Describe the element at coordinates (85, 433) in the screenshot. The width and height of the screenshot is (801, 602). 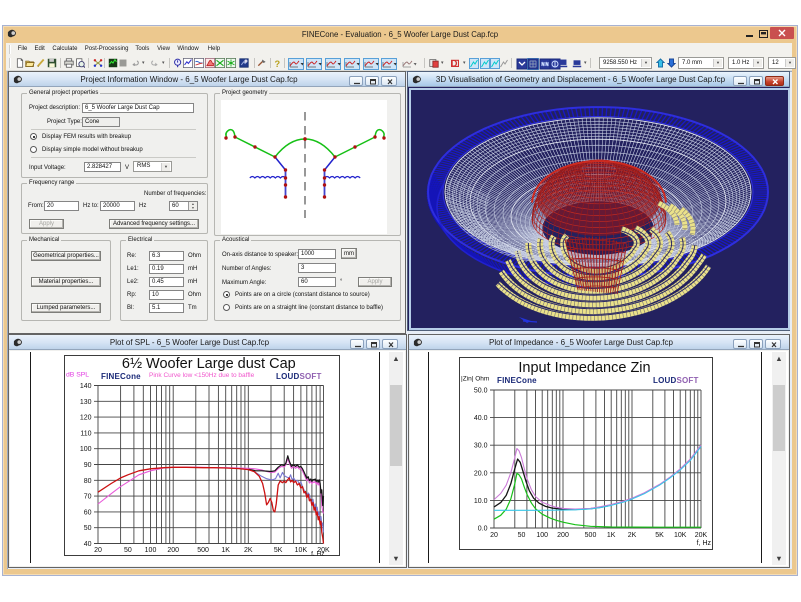
I see `svg-text: 110` at that location.